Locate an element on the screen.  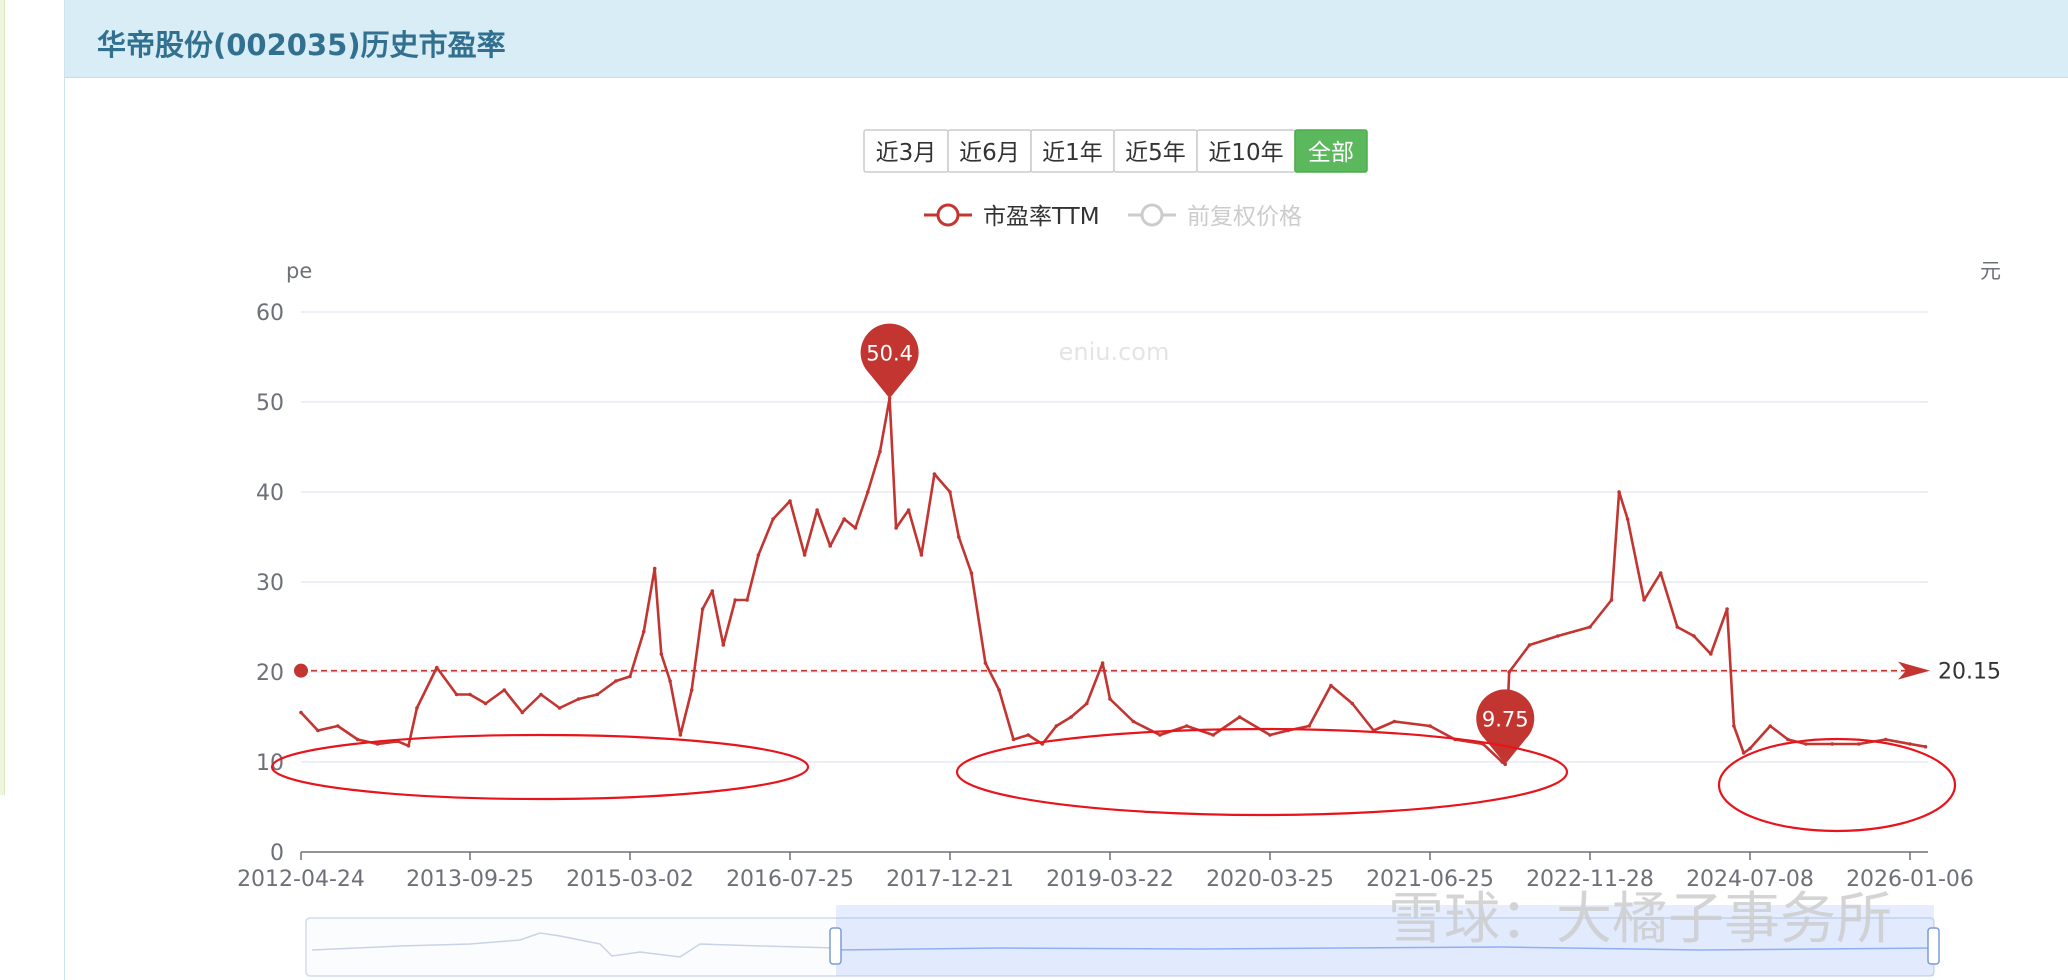
legend-price-marker-icon is located at coordinates (1152, 215).